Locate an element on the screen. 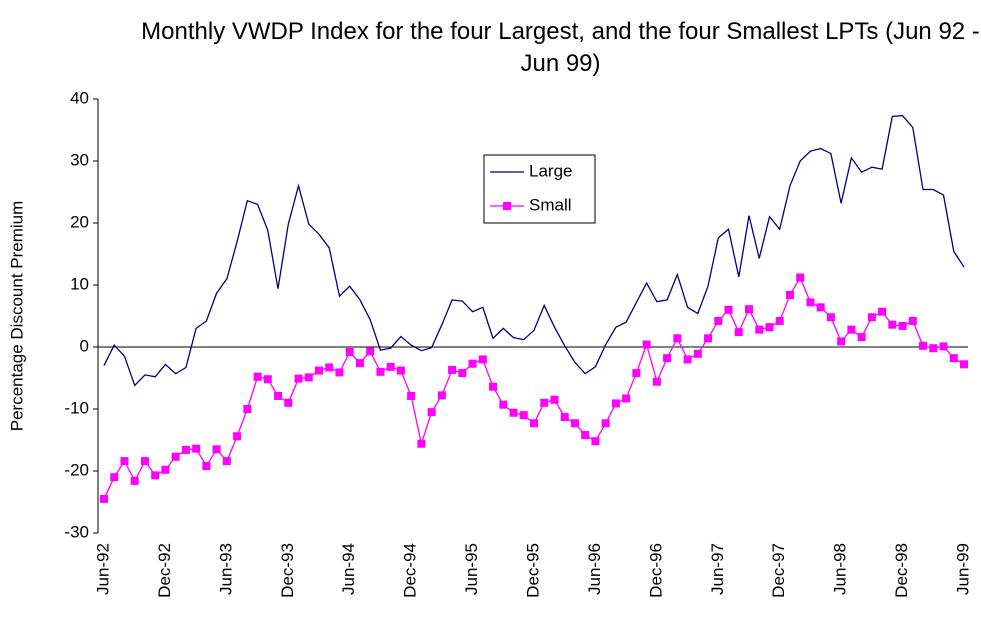 The height and width of the screenshot is (630, 981). y-tick-label: -10 is located at coordinates (76, 407).